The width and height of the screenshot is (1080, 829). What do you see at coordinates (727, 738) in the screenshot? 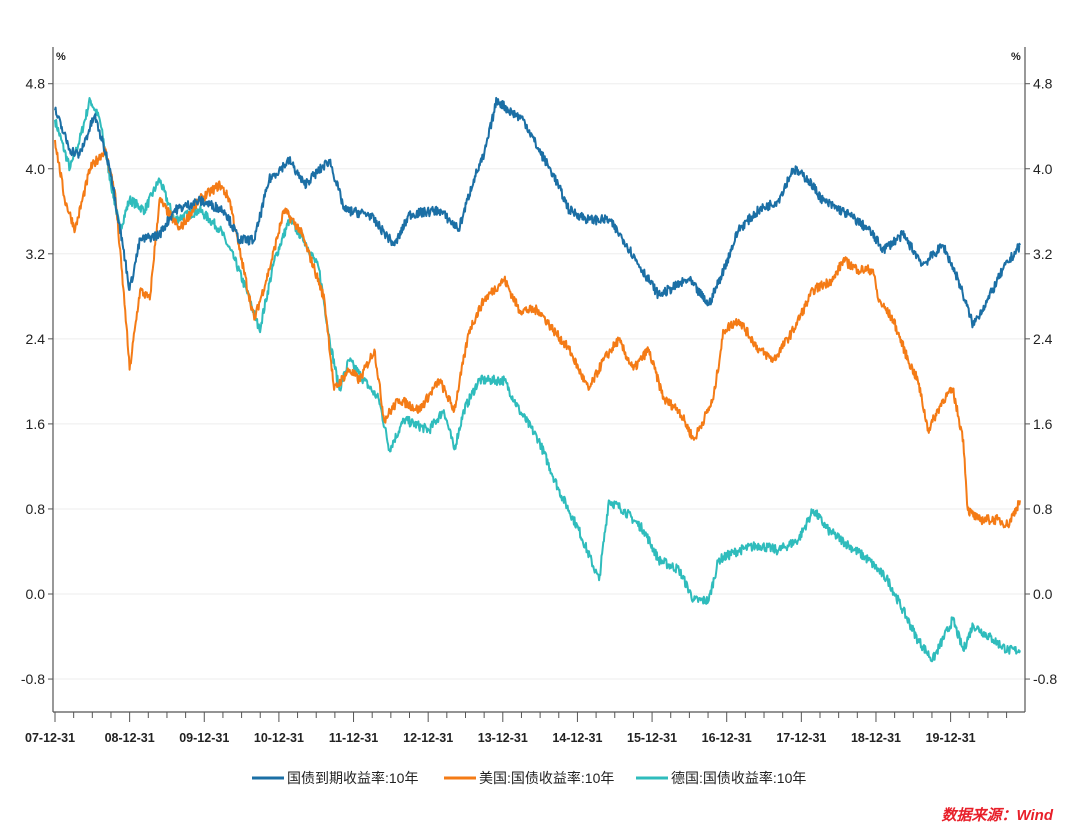
I see `x-tick-label: 16-12-31` at bounding box center [727, 738].